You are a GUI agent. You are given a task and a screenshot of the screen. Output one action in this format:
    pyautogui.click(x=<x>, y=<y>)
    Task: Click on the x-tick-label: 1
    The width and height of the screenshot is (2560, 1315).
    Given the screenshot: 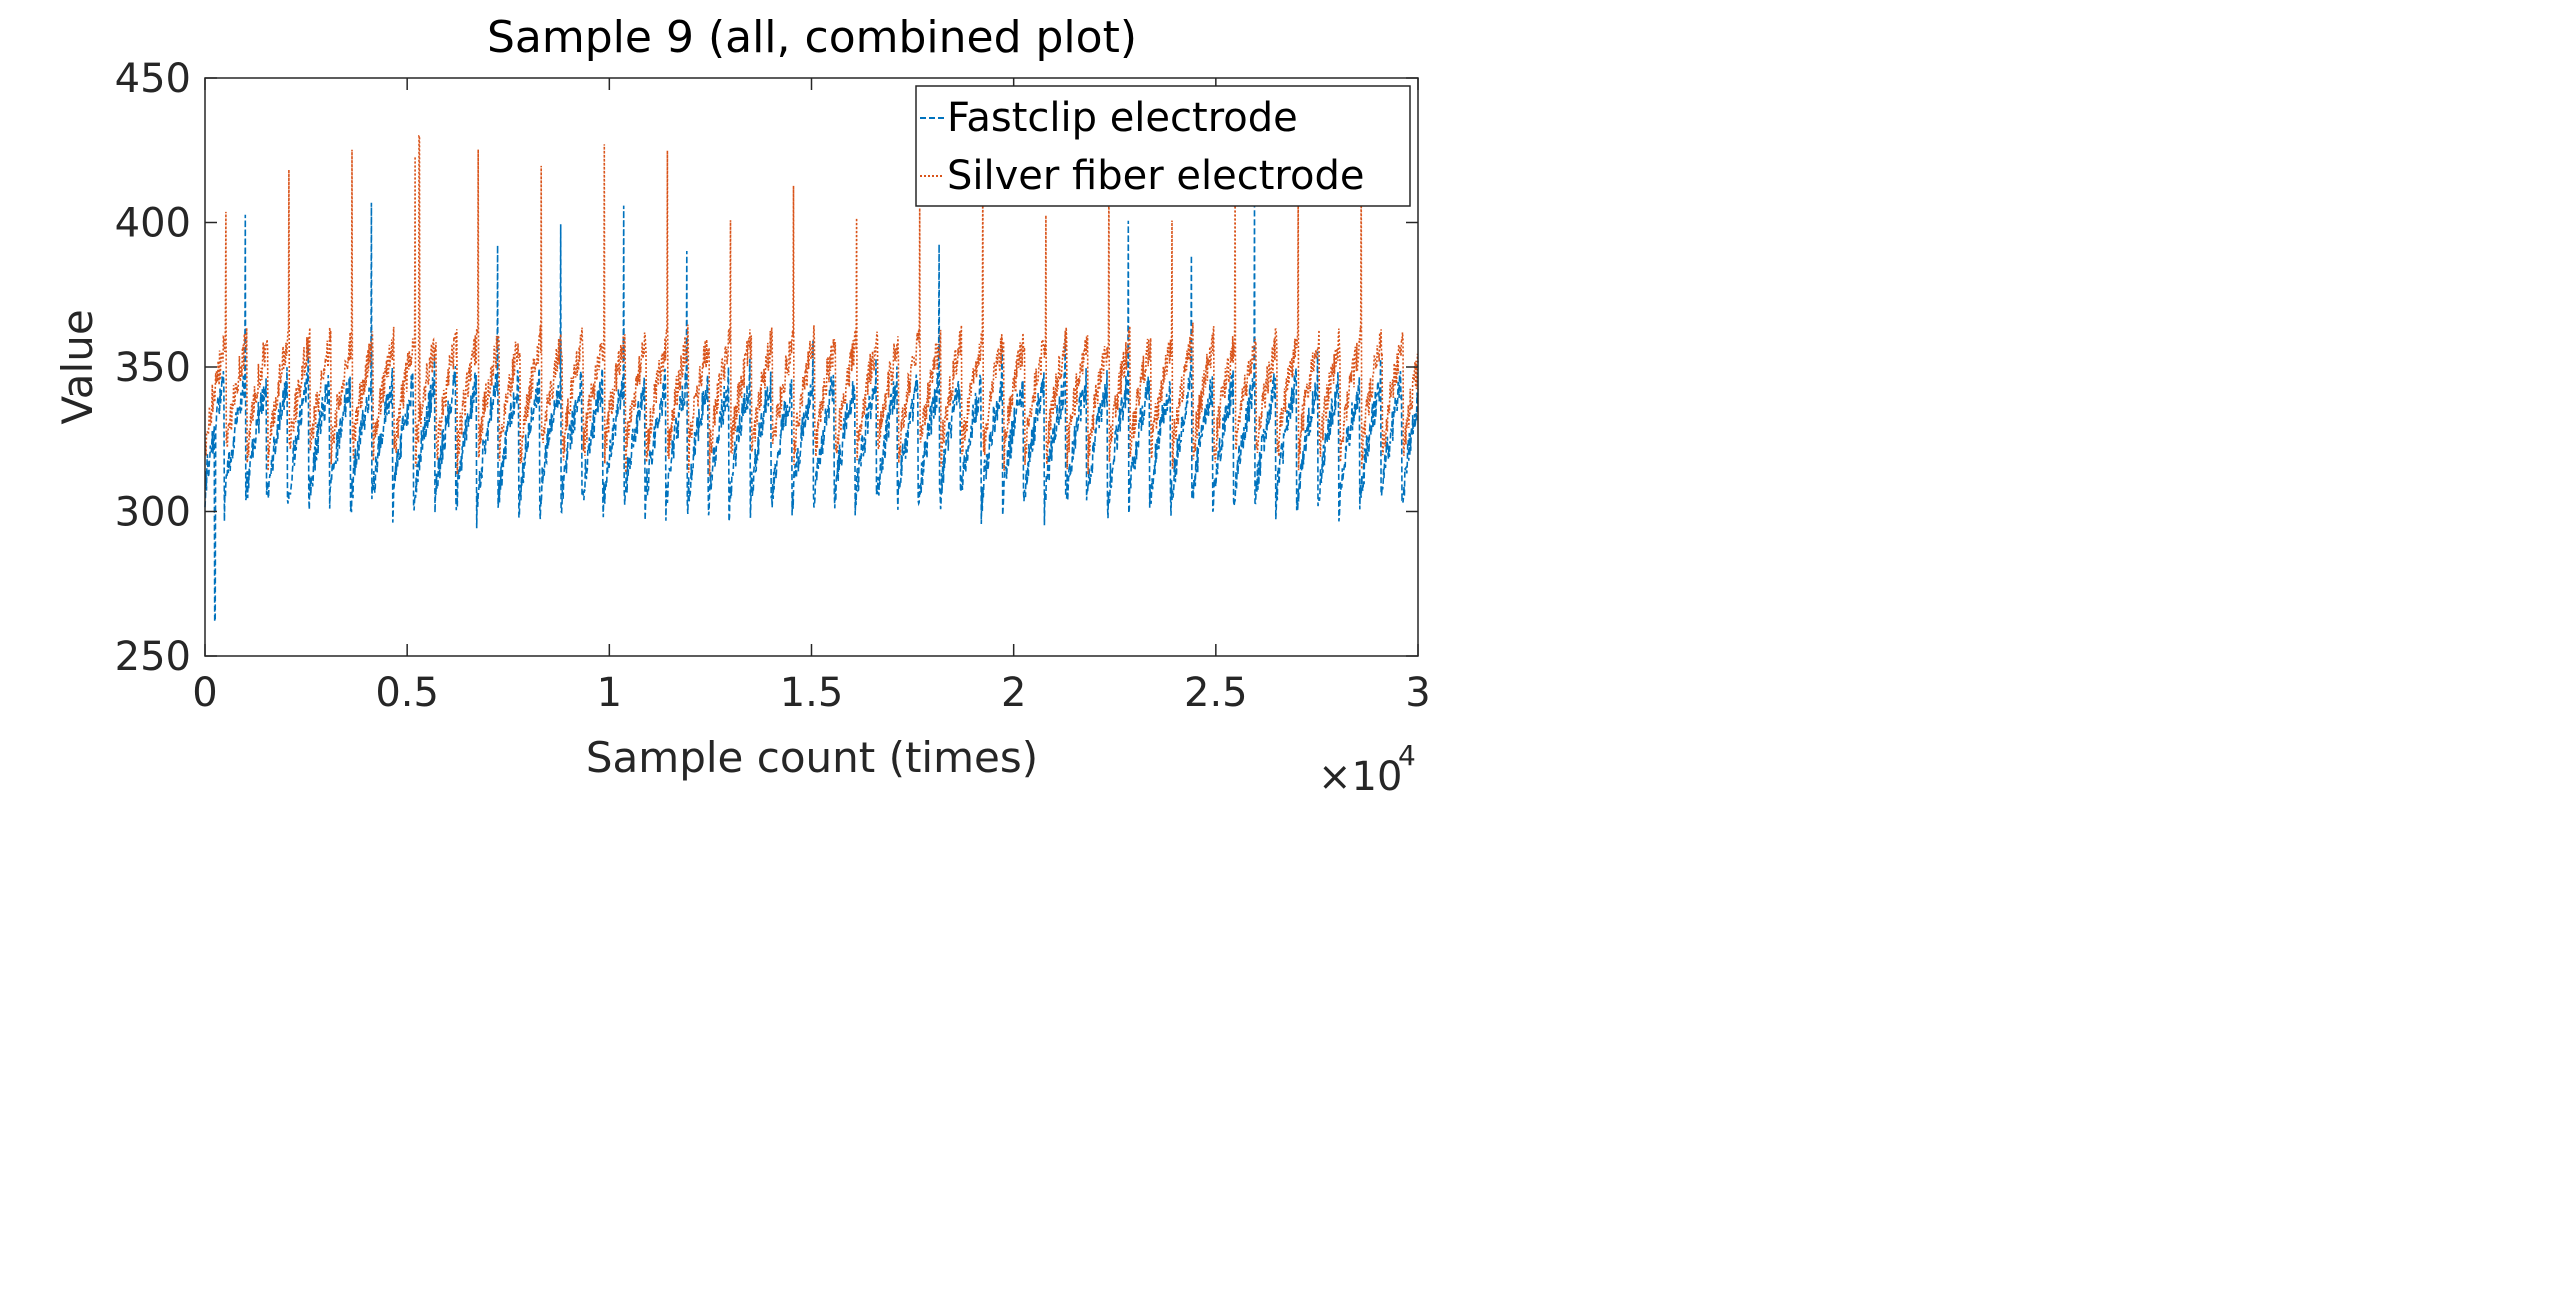 What is the action you would take?
    pyautogui.click(x=609, y=693)
    